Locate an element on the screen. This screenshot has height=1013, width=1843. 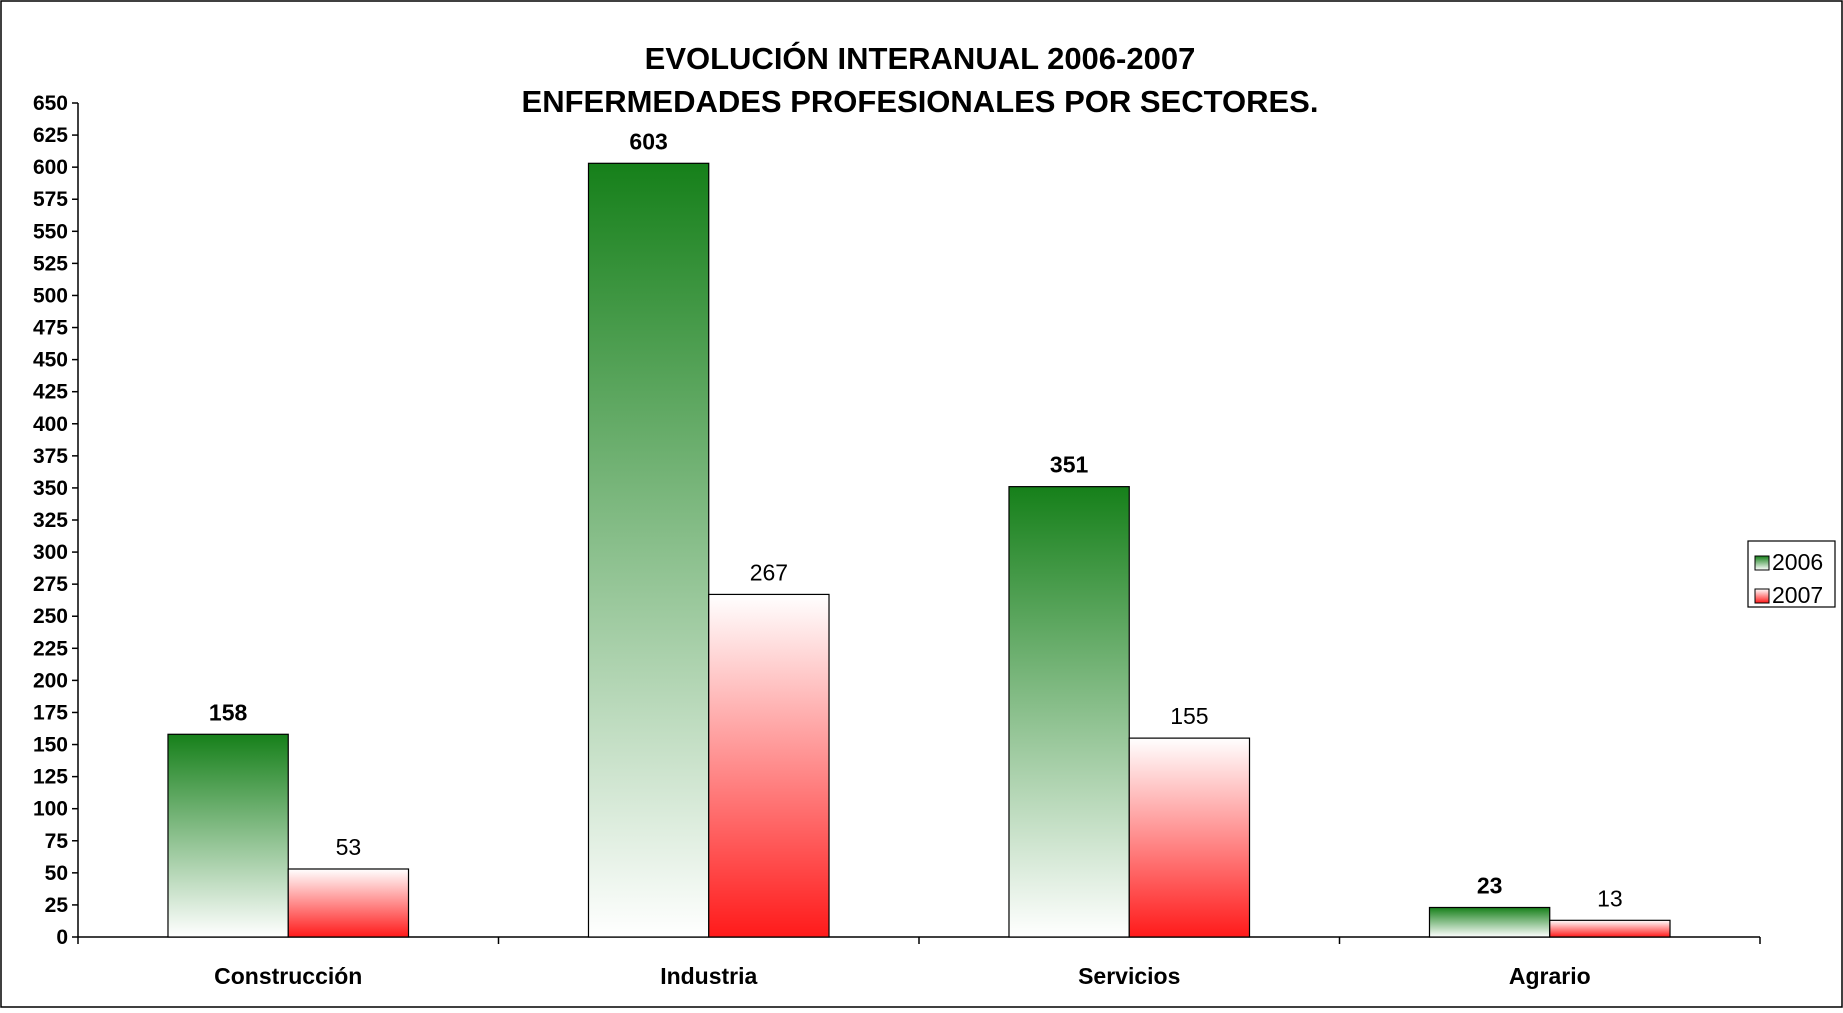
data-label-2007-3: 13 is located at coordinates (1610, 898).